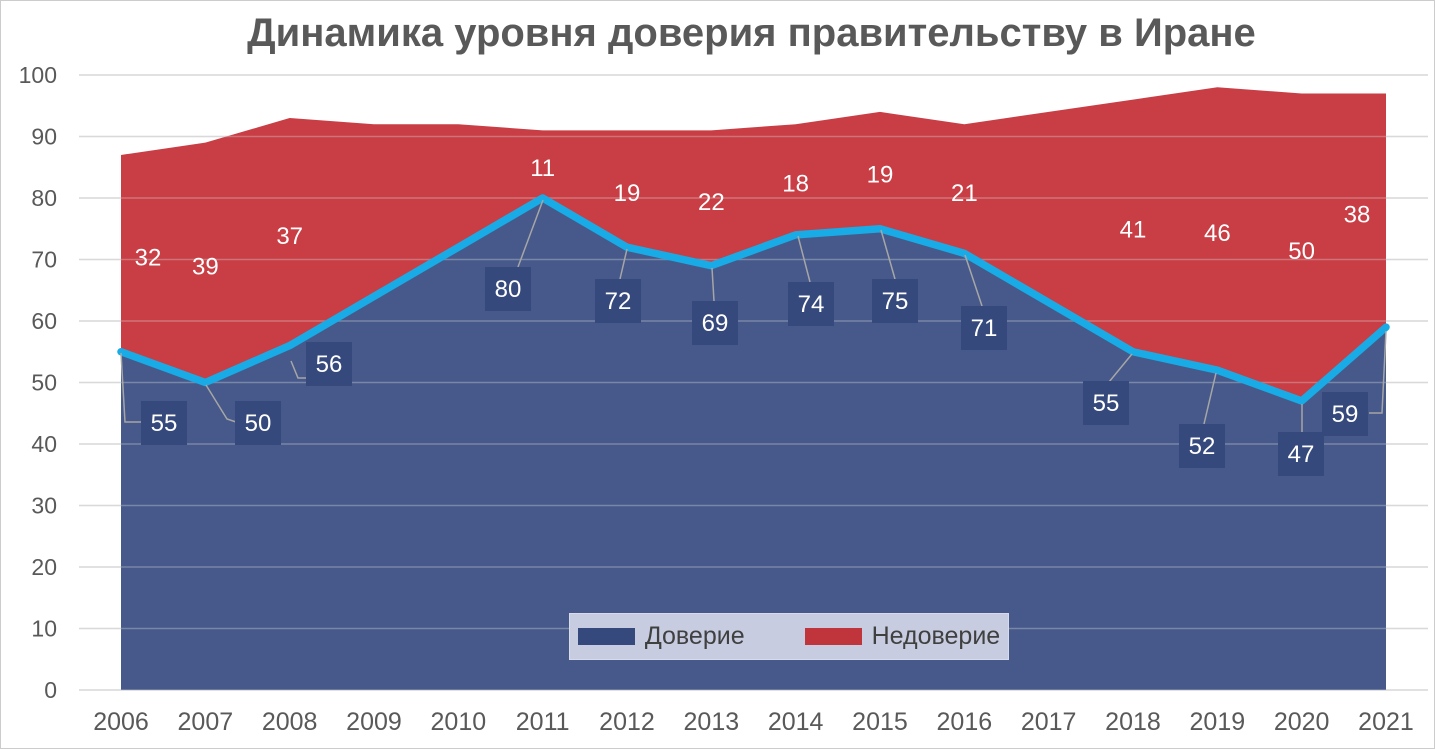 The width and height of the screenshot is (1435, 749). What do you see at coordinates (1049, 722) in the screenshot?
I see `x-tick-label: 2017` at bounding box center [1049, 722].